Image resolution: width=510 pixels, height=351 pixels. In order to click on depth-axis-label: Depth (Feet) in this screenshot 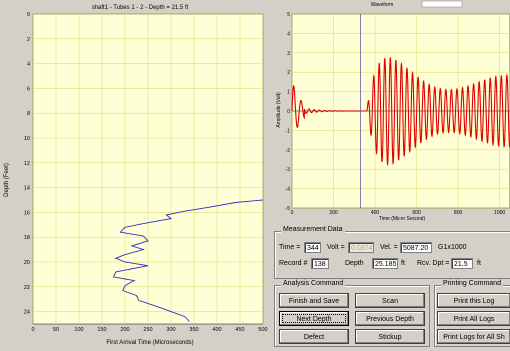, I will do `click(7, 180)`.